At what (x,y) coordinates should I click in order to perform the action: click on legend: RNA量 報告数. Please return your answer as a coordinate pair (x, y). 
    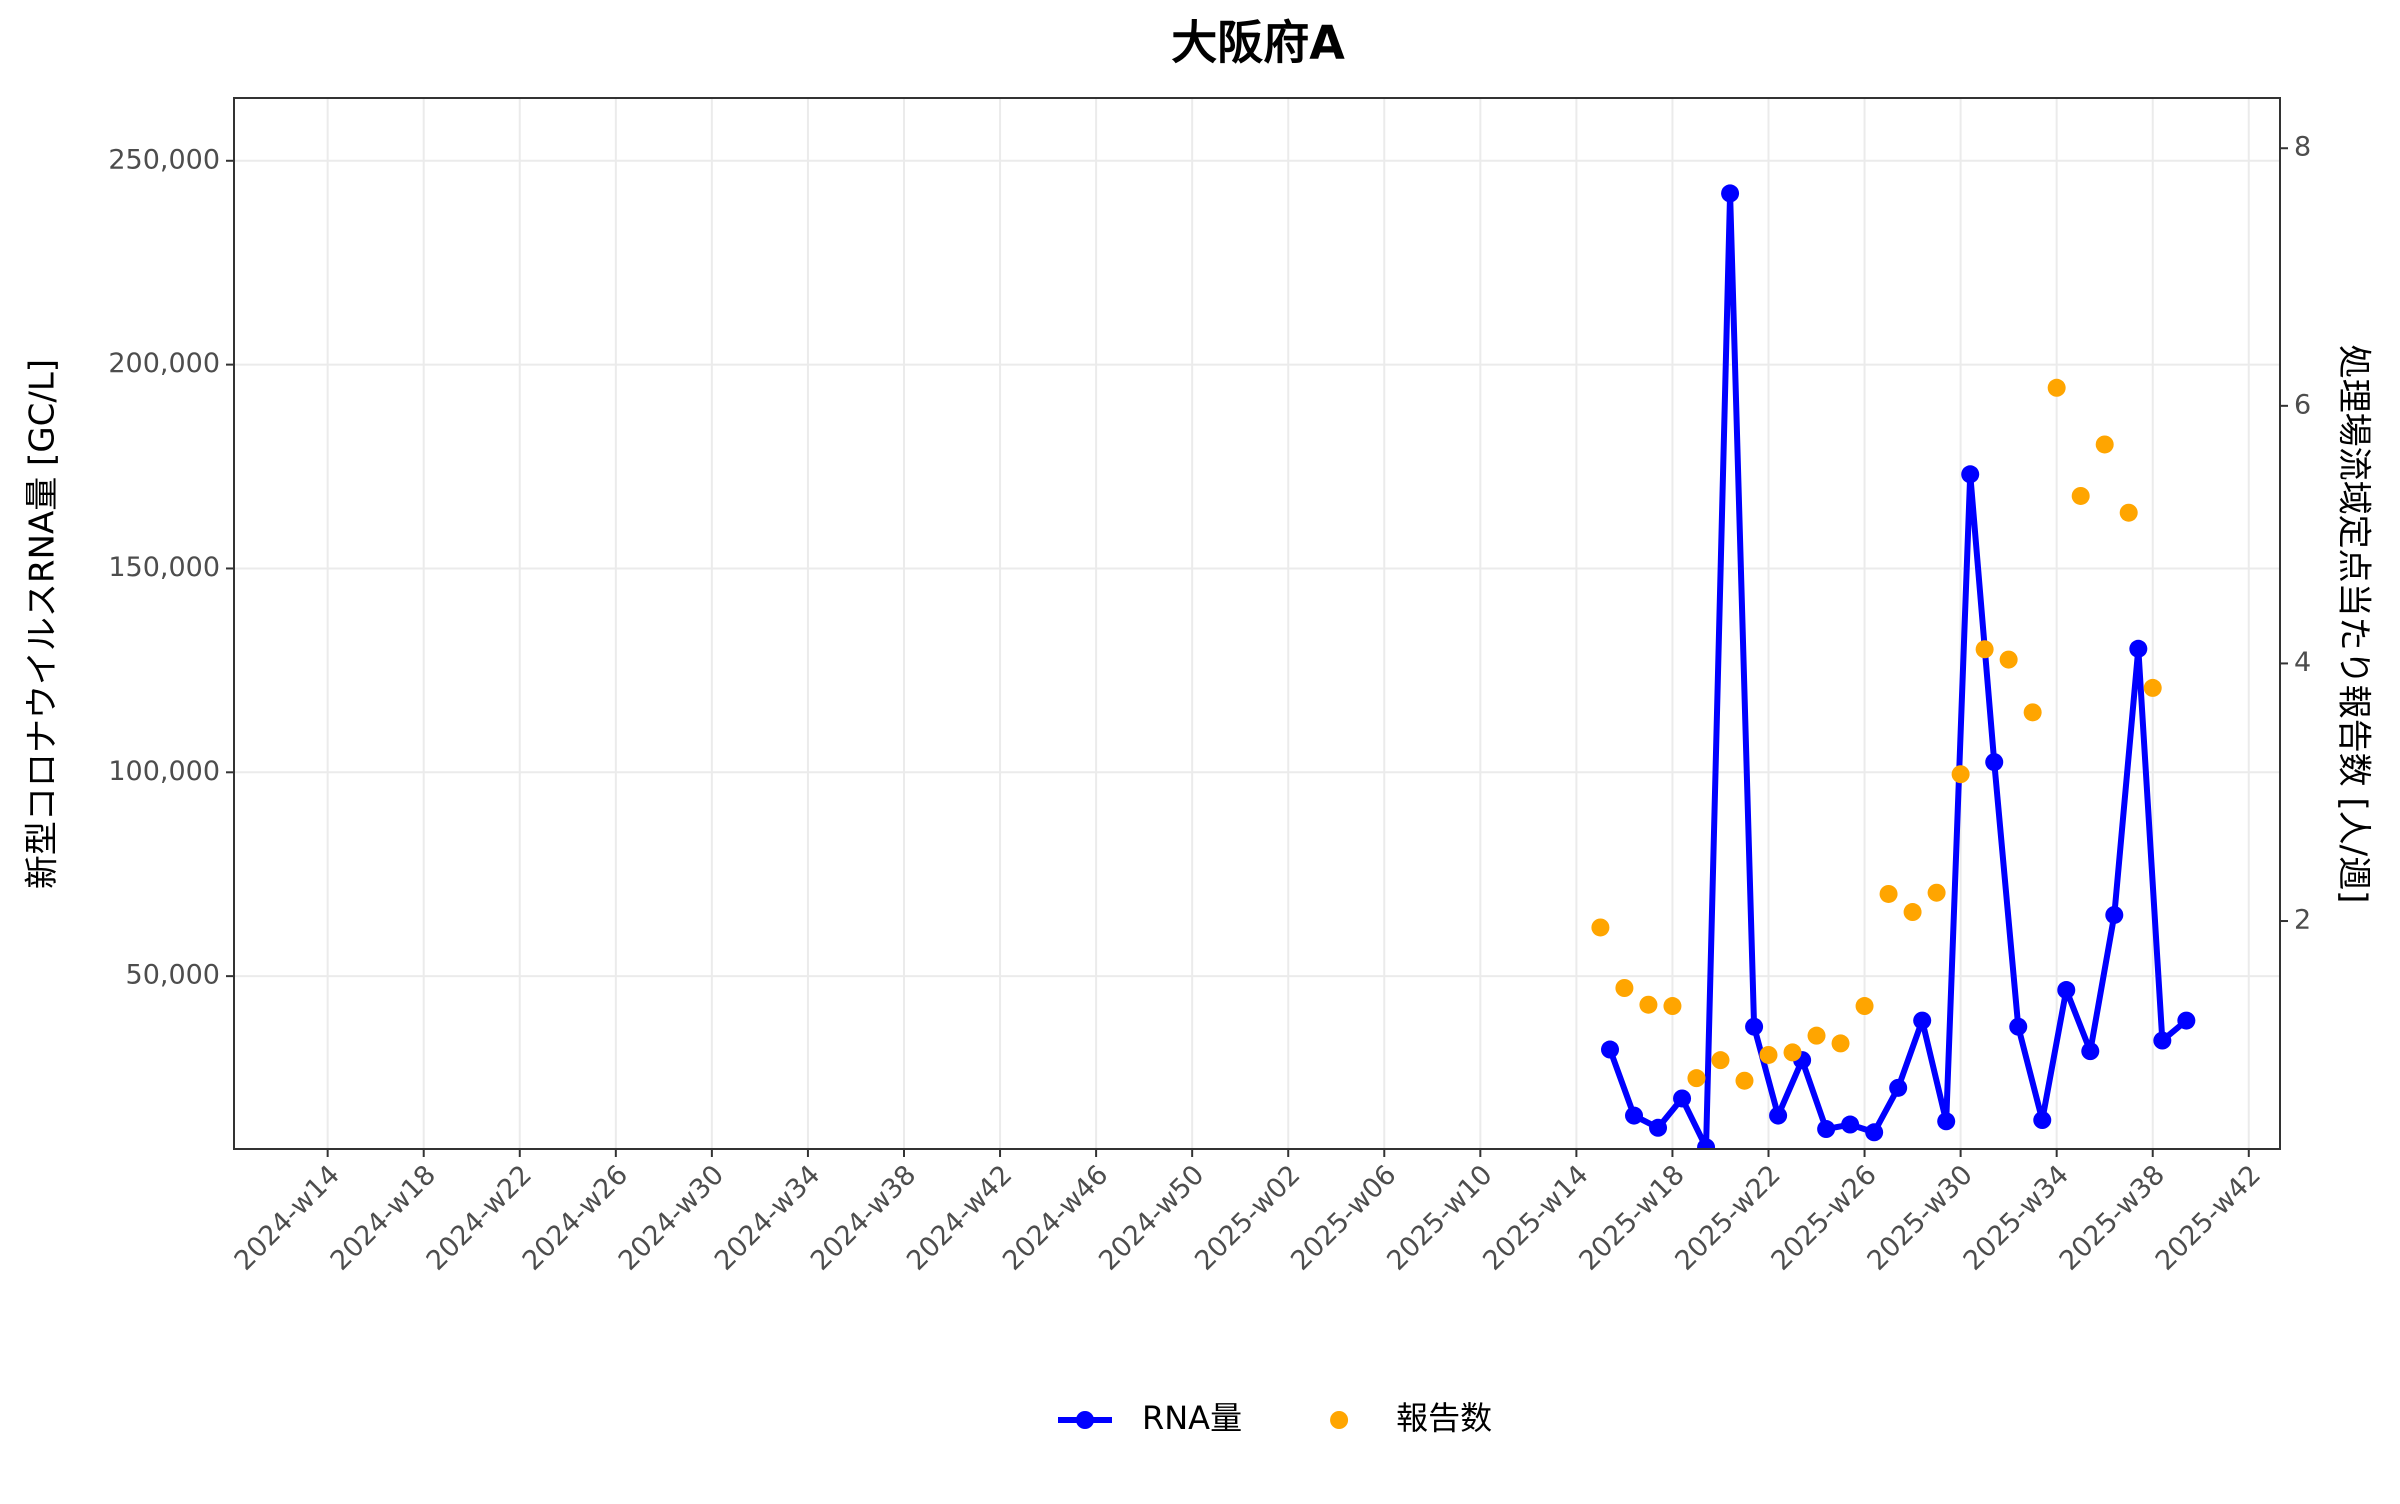
    Looking at the image, I should click on (1275, 1418).